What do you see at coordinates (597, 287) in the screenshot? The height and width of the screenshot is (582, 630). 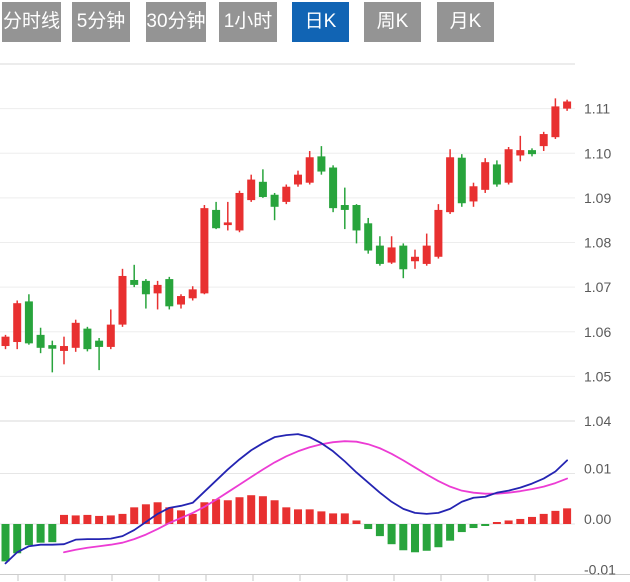 I see `price-axis-label: 1.07` at bounding box center [597, 287].